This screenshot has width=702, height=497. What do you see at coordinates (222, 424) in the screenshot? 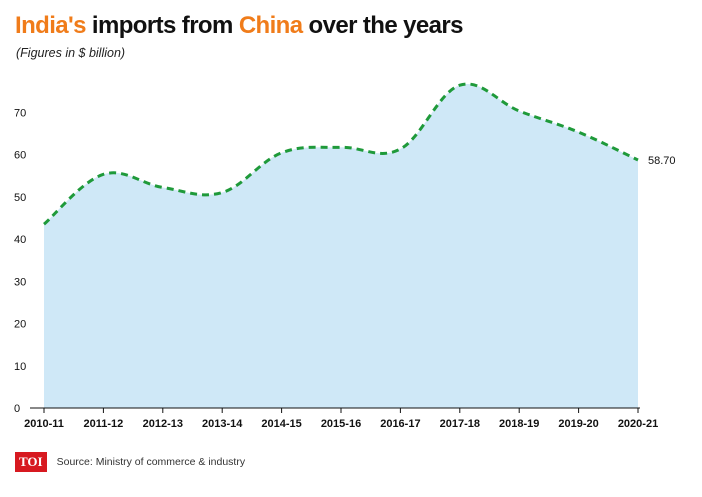
I see `x-tick-label: 2013-14` at bounding box center [222, 424].